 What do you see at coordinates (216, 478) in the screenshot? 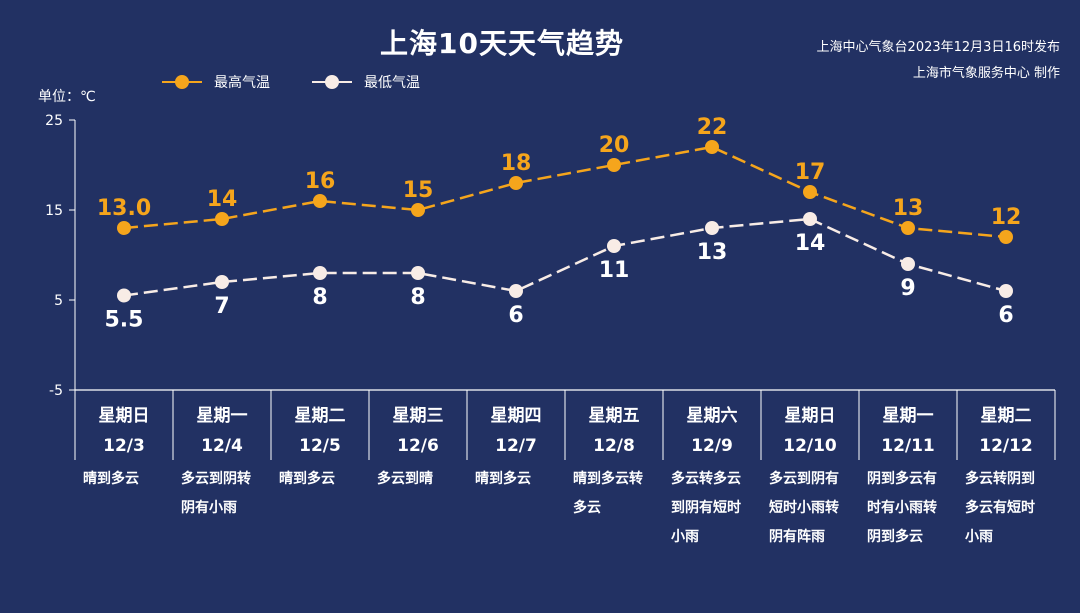
I see `weather-desc-line: 多云到阴转` at bounding box center [216, 478].